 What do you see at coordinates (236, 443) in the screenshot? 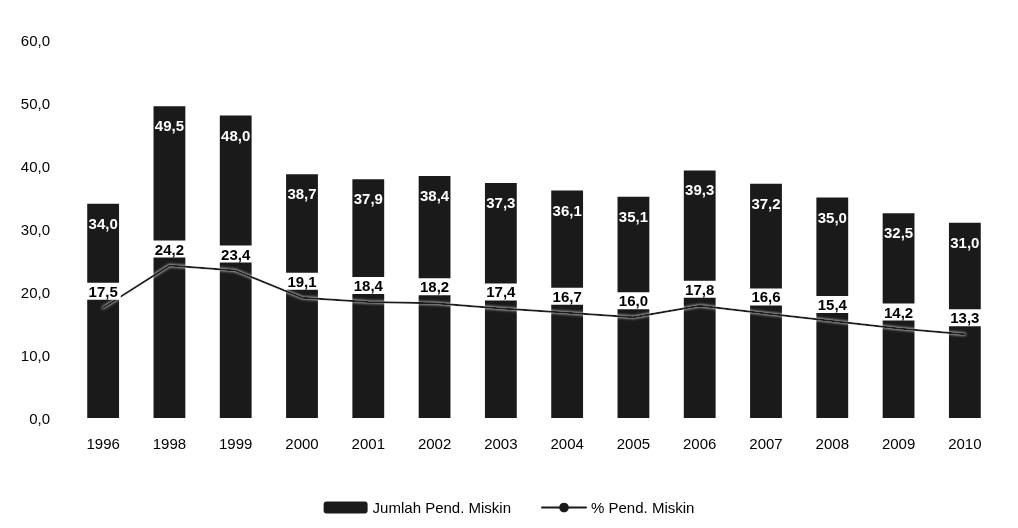
I see `x-tick-label: 1999` at bounding box center [236, 443].